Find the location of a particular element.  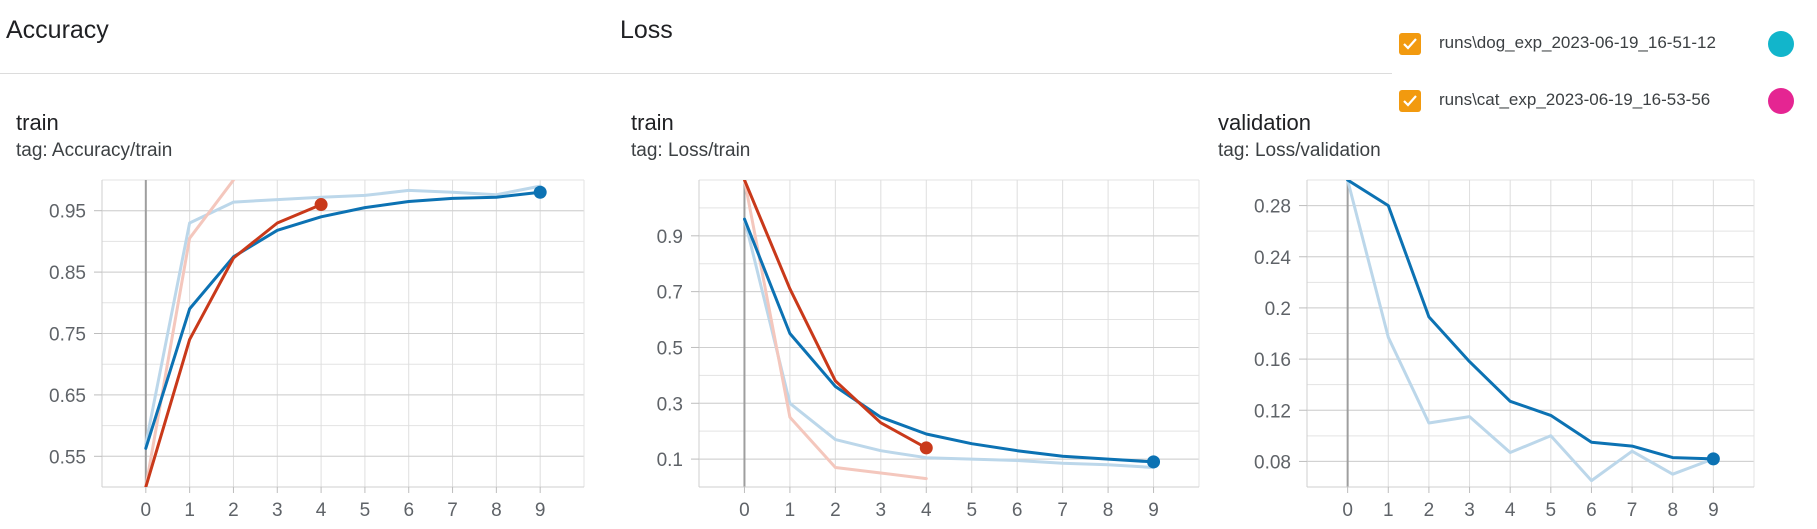

y-tick-label: 0.9 is located at coordinates (670, 237).